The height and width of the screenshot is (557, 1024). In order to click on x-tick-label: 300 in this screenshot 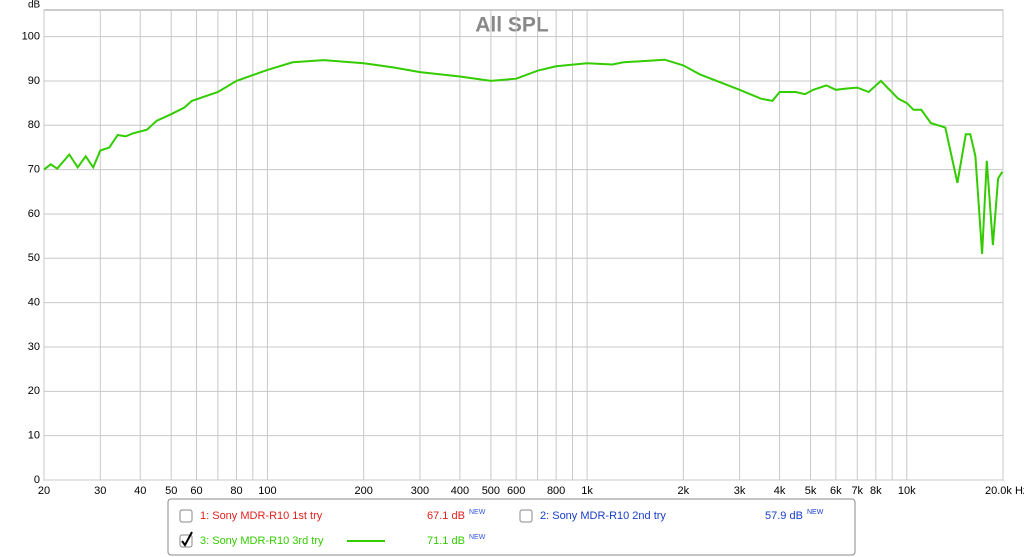, I will do `click(420, 491)`.